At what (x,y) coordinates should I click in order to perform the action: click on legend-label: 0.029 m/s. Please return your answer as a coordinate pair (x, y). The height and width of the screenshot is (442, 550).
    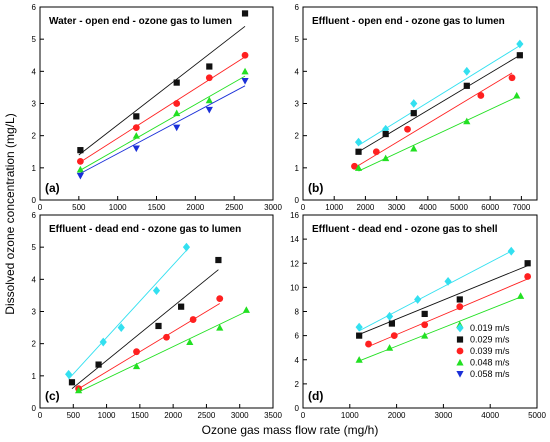
    Looking at the image, I should click on (490, 340).